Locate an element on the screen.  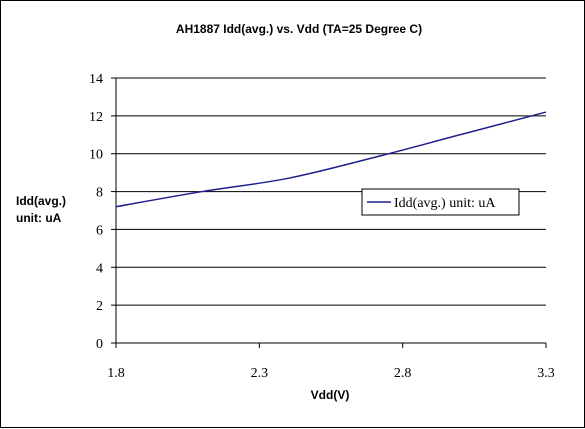
x-tick-label: 2.3 is located at coordinates (260, 373).